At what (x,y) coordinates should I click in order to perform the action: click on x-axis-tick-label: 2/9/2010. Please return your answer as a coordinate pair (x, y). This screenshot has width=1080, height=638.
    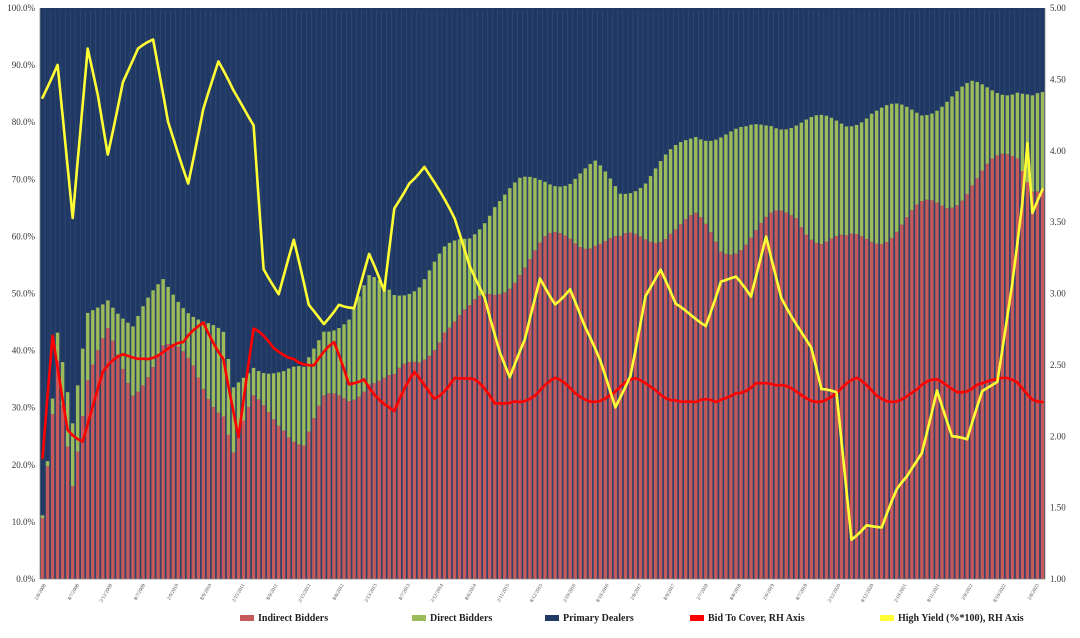
    Looking at the image, I should click on (173, 592).